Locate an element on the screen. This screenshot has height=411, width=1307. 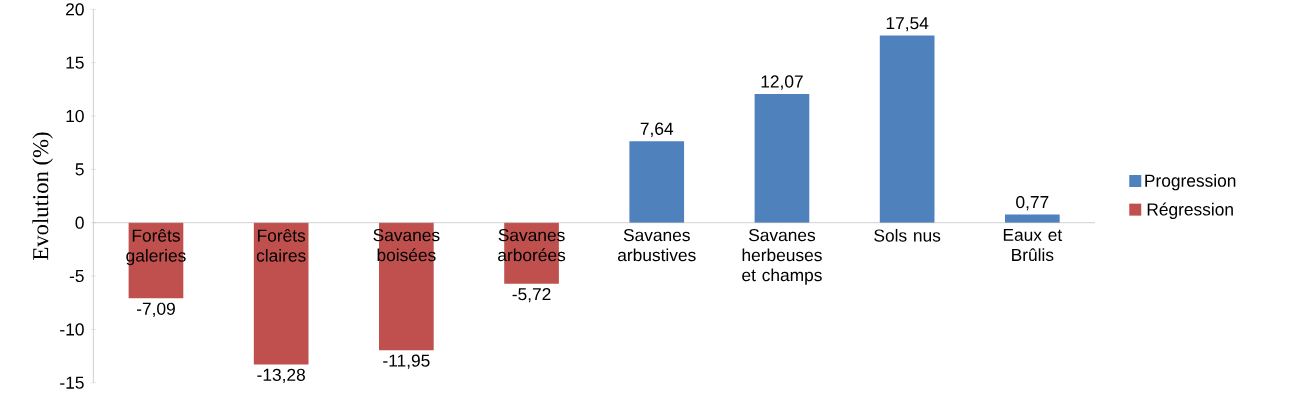
y-axis-title: Evolution (%) is located at coordinates (42, 196).